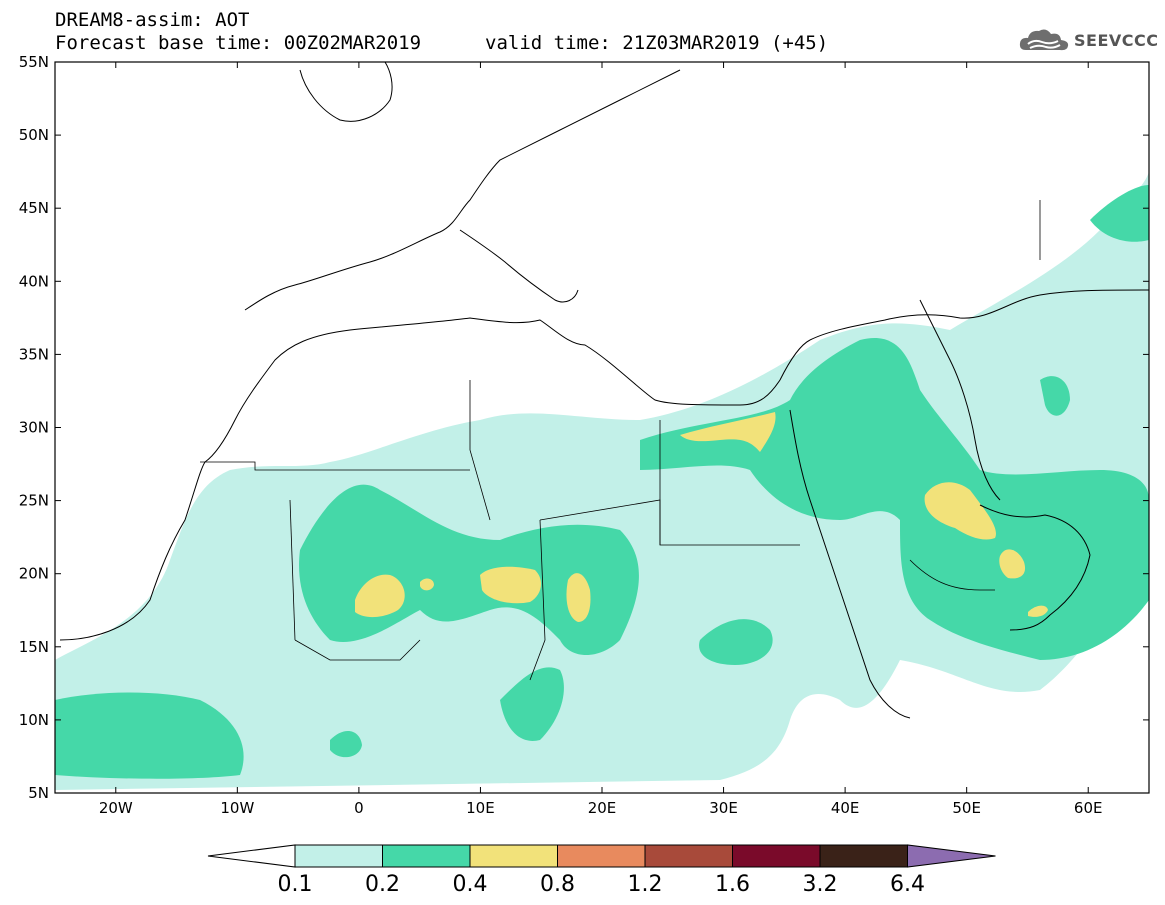  I want to click on lat-tick-label: 40N, so click(34, 281).